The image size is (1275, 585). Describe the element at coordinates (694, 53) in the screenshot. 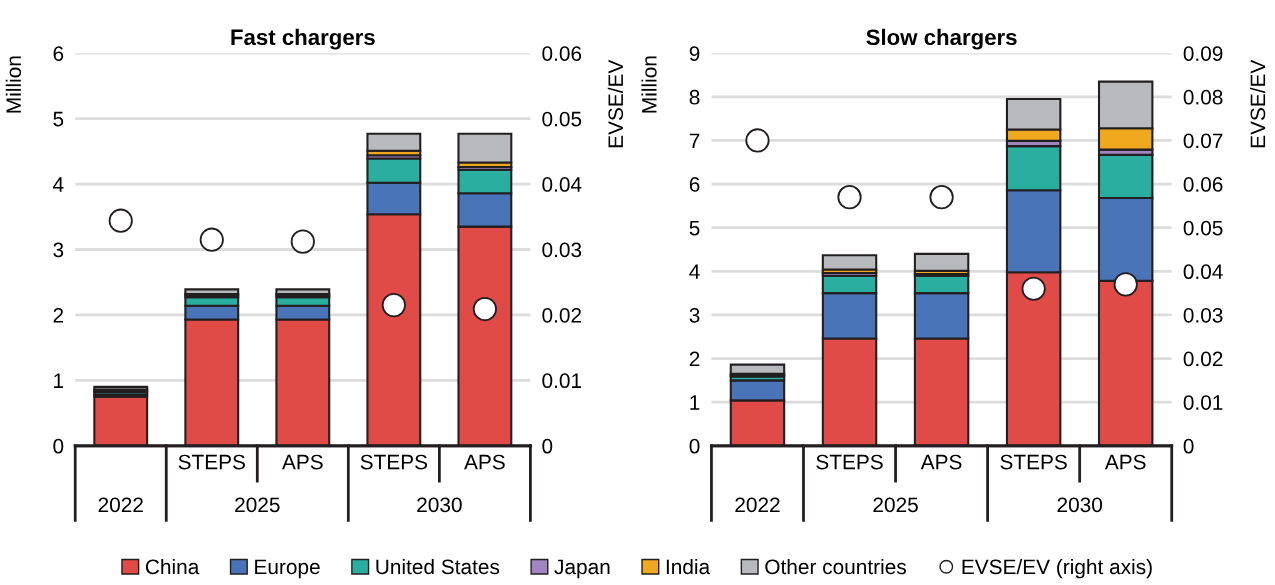

I see `y-tick-label: 9` at that location.